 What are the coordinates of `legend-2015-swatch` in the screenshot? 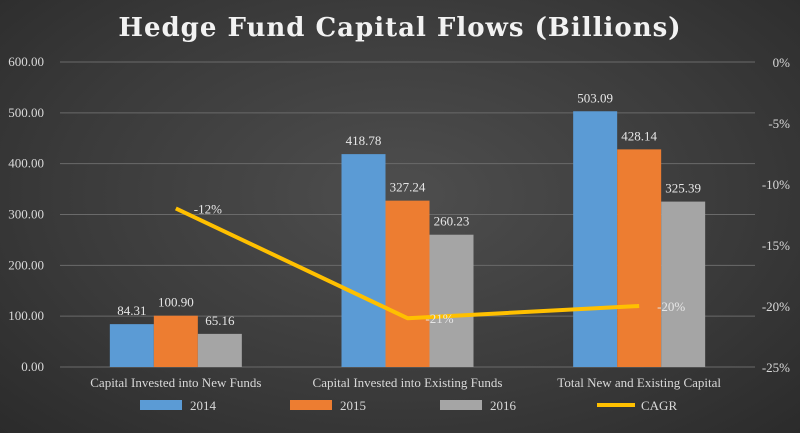 It's located at (311, 405).